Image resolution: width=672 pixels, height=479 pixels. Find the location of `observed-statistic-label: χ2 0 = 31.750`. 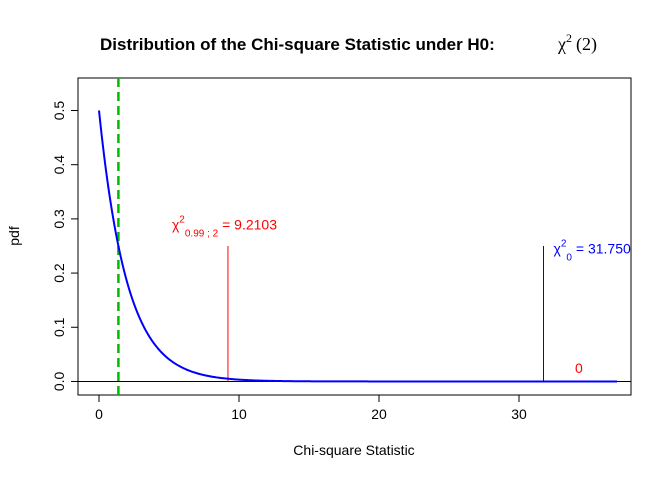

observed-statistic-label: χ2 0 = 31.750 is located at coordinates (592, 251).